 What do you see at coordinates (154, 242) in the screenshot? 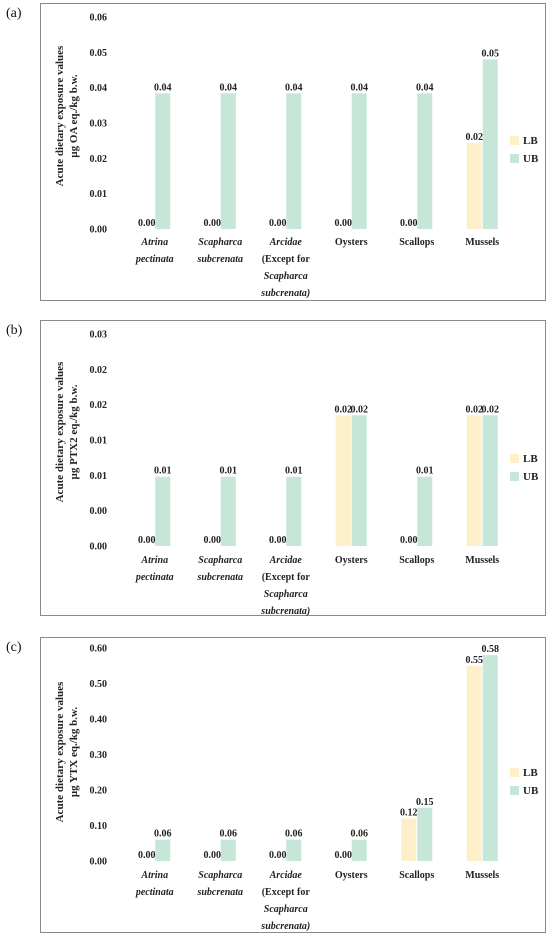
I see `category-label: Atrina` at bounding box center [154, 242].